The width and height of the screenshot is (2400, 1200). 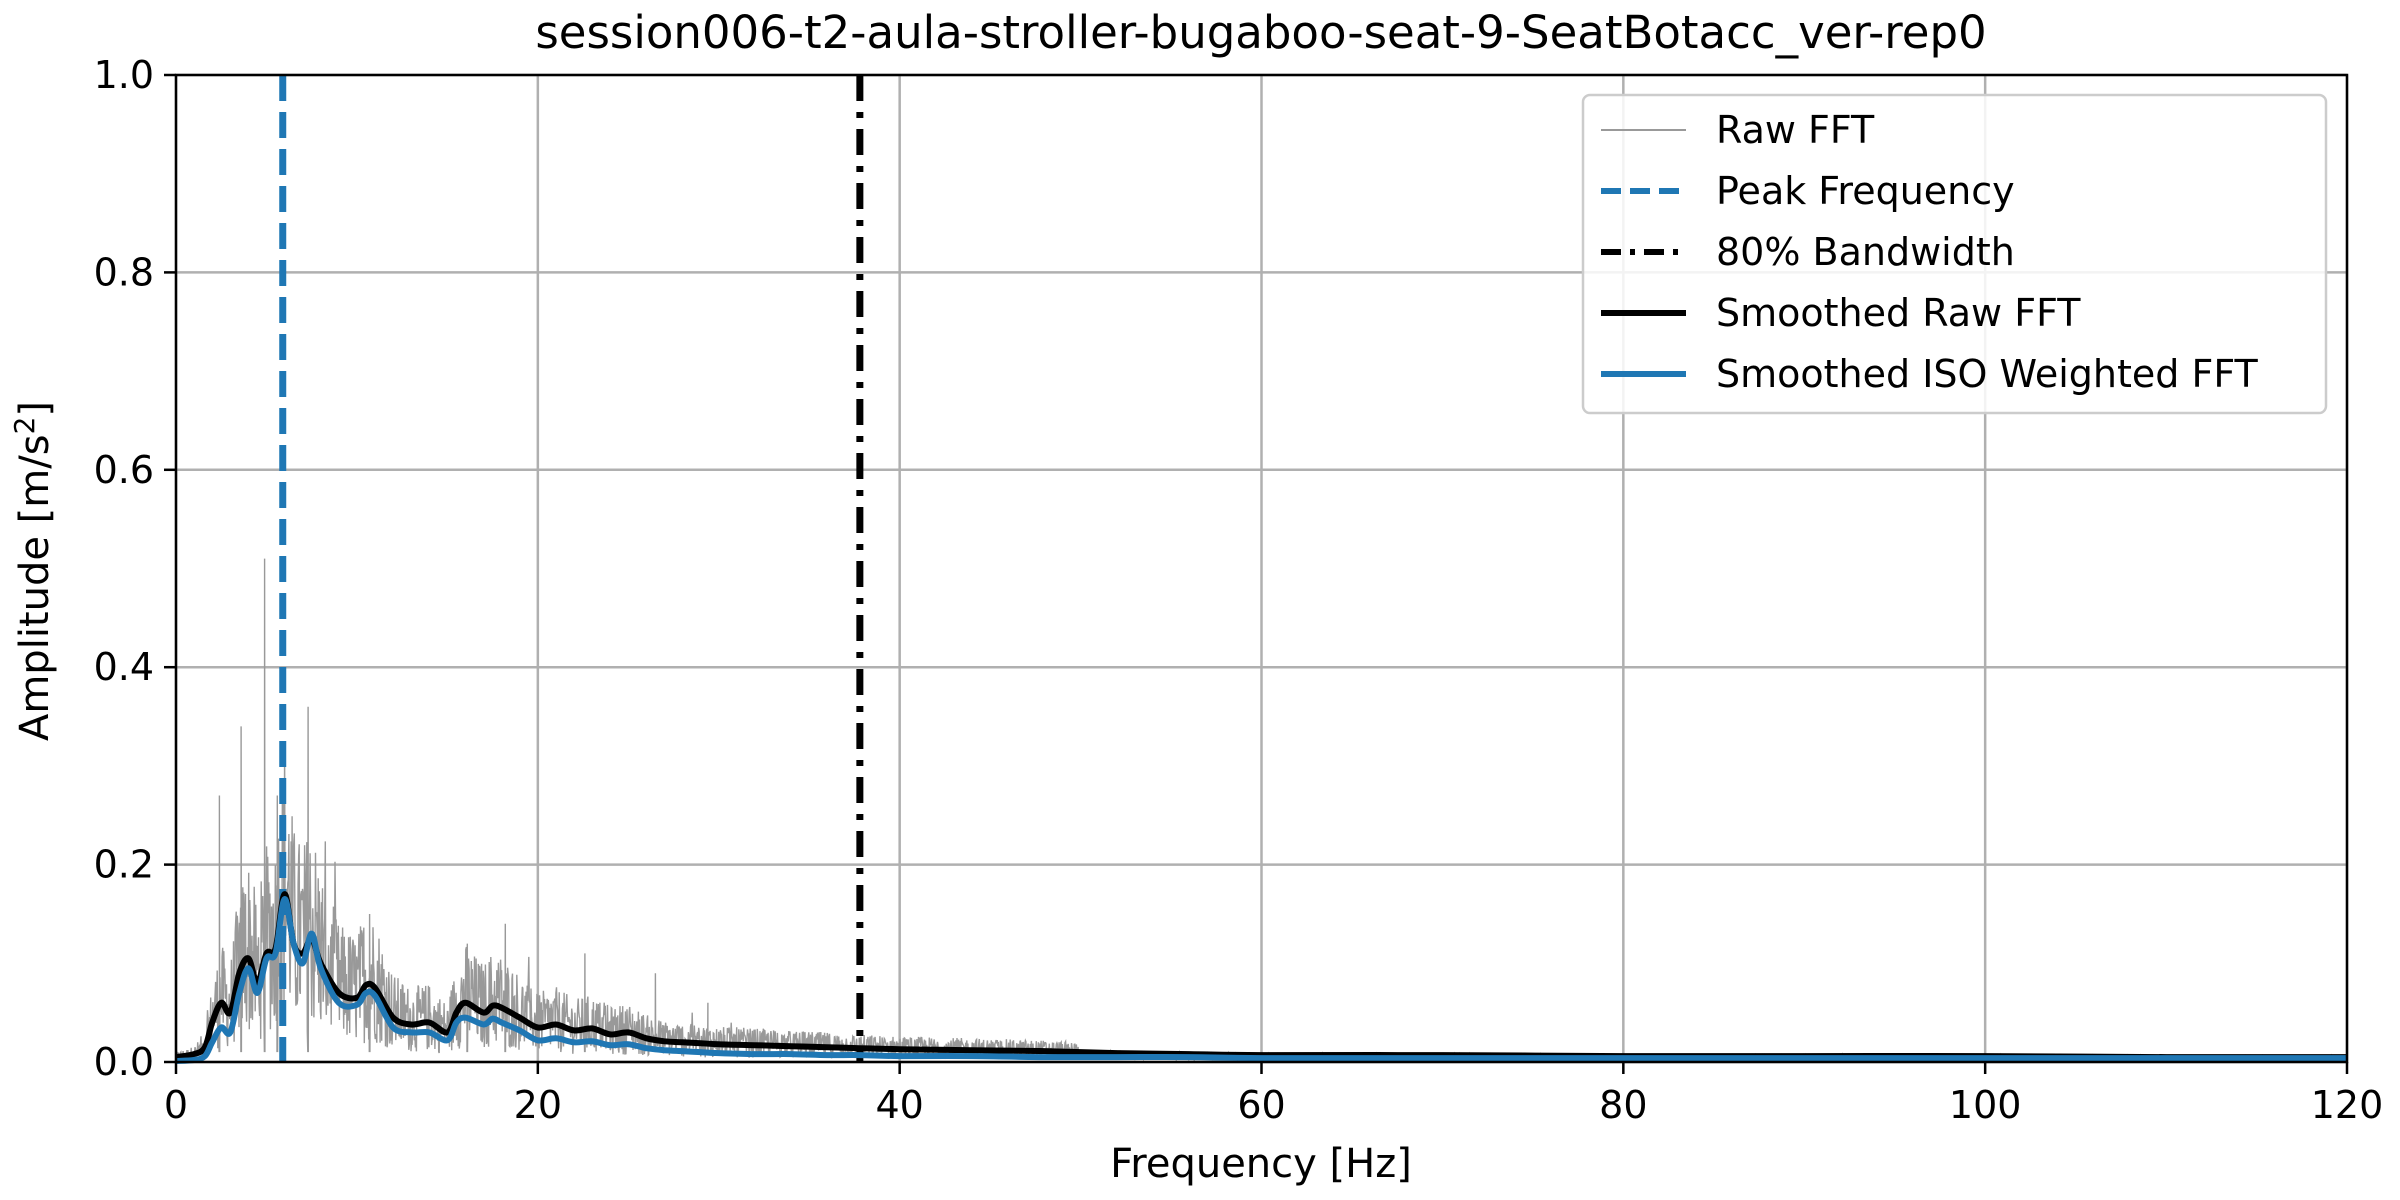 What do you see at coordinates (124, 667) in the screenshot?
I see `y-tick-label: 0.4` at bounding box center [124, 667].